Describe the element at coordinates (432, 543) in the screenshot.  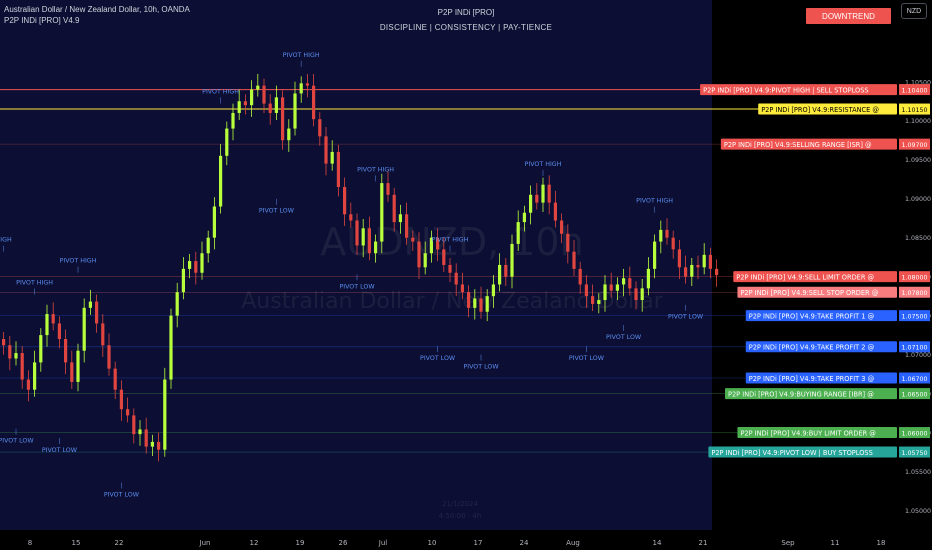
I see `time-tick-label: 10` at that location.